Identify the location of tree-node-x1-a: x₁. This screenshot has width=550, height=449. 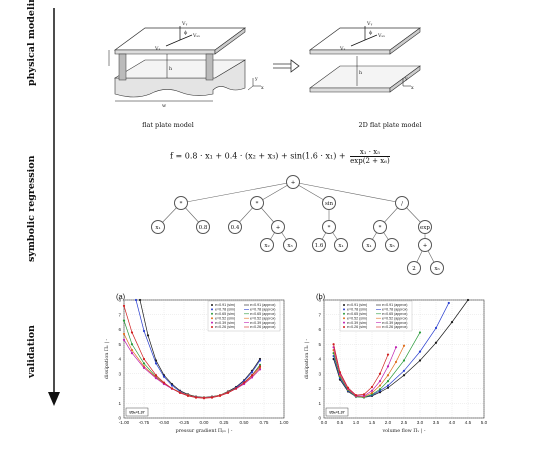
(158, 227).